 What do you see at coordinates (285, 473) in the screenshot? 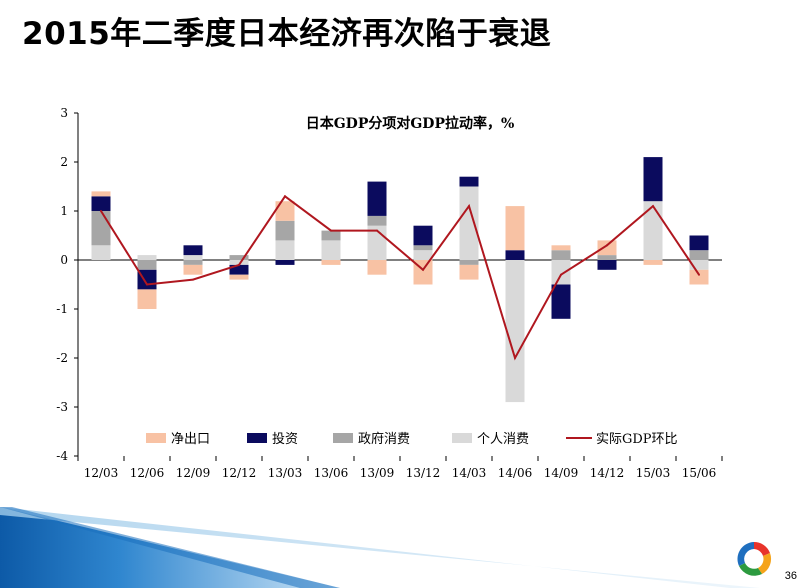
I see `x-tick-label: 13/03` at bounding box center [285, 473].